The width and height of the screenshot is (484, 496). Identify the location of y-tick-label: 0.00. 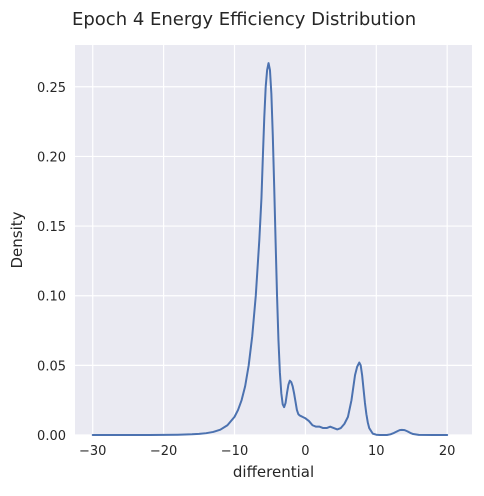
(51, 436).